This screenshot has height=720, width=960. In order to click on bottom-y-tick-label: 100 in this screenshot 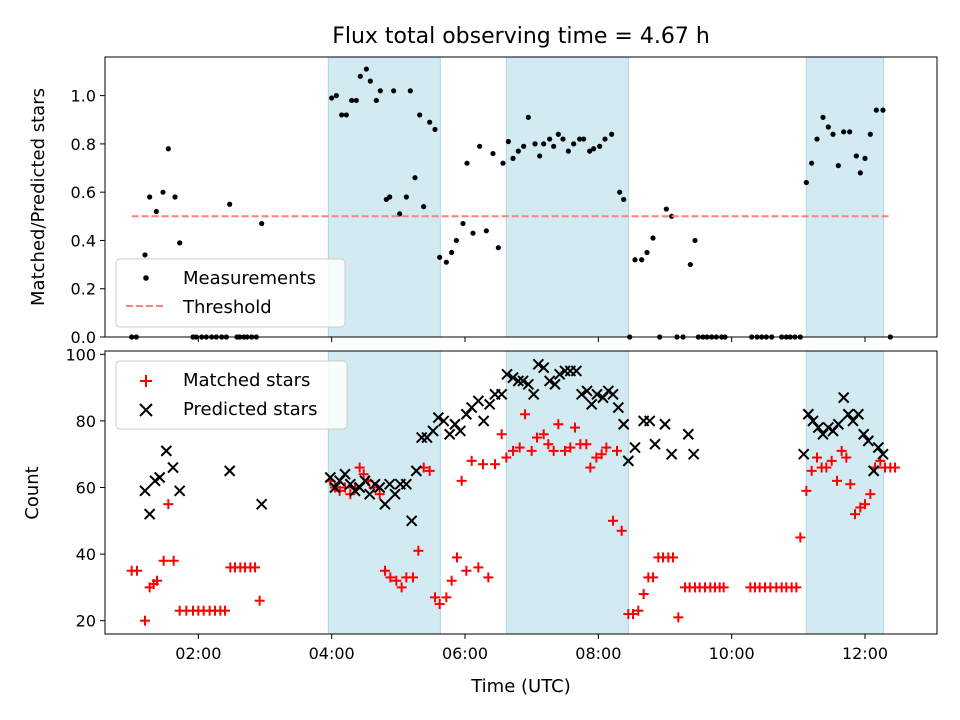, I will do `click(80, 354)`.